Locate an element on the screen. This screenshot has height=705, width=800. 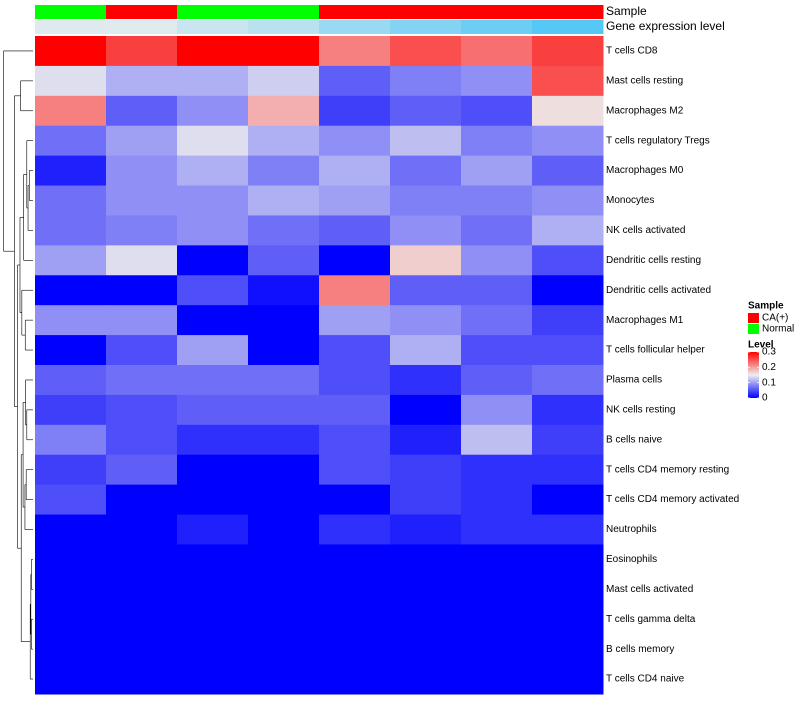
row-label: Dendritic cells activated is located at coordinates (658, 290).